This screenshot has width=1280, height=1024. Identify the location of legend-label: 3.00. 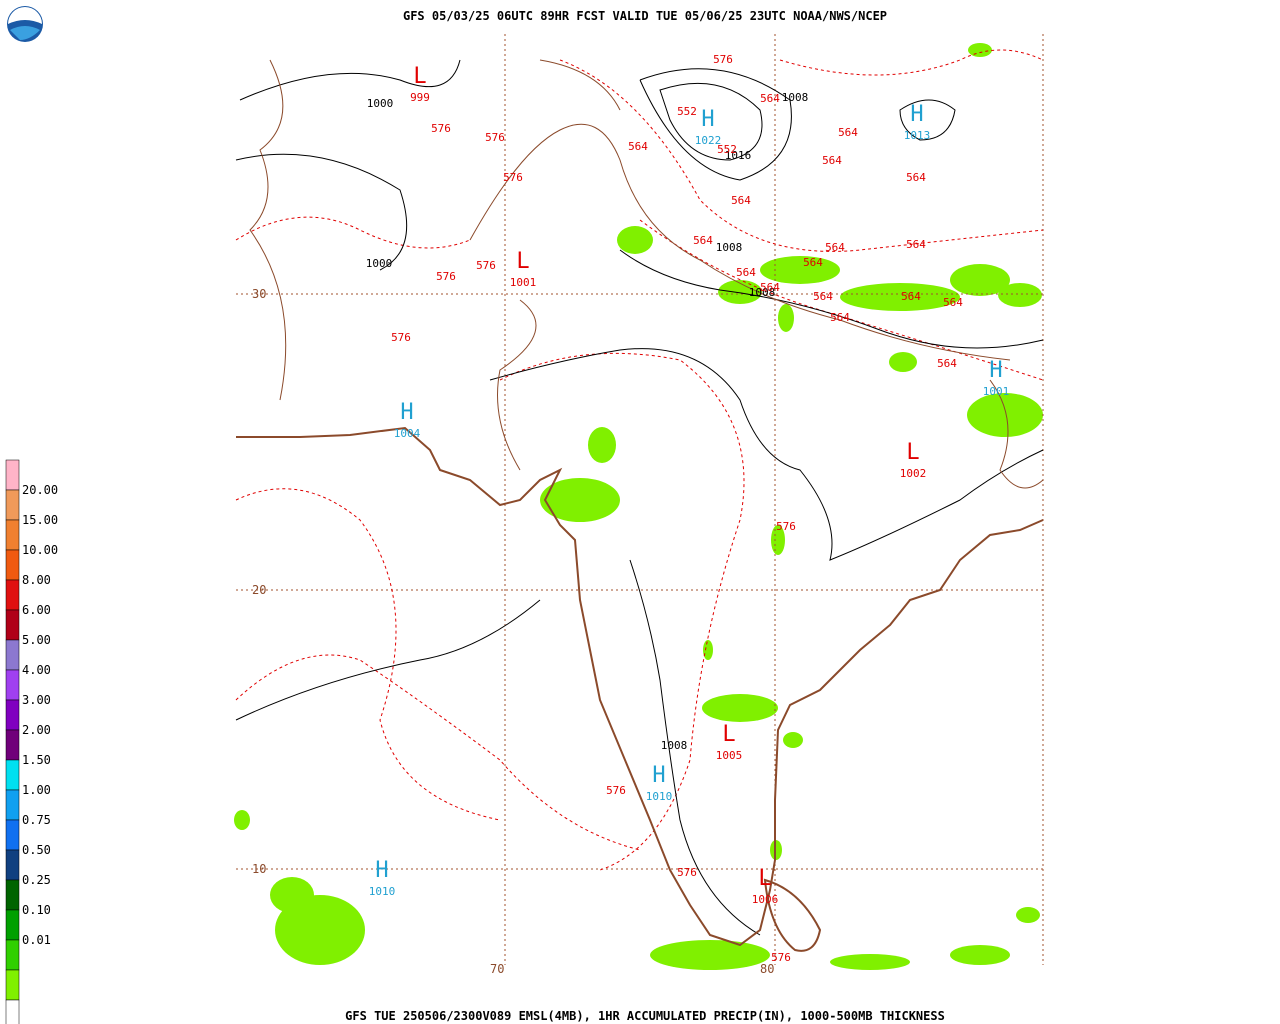
(36, 700).